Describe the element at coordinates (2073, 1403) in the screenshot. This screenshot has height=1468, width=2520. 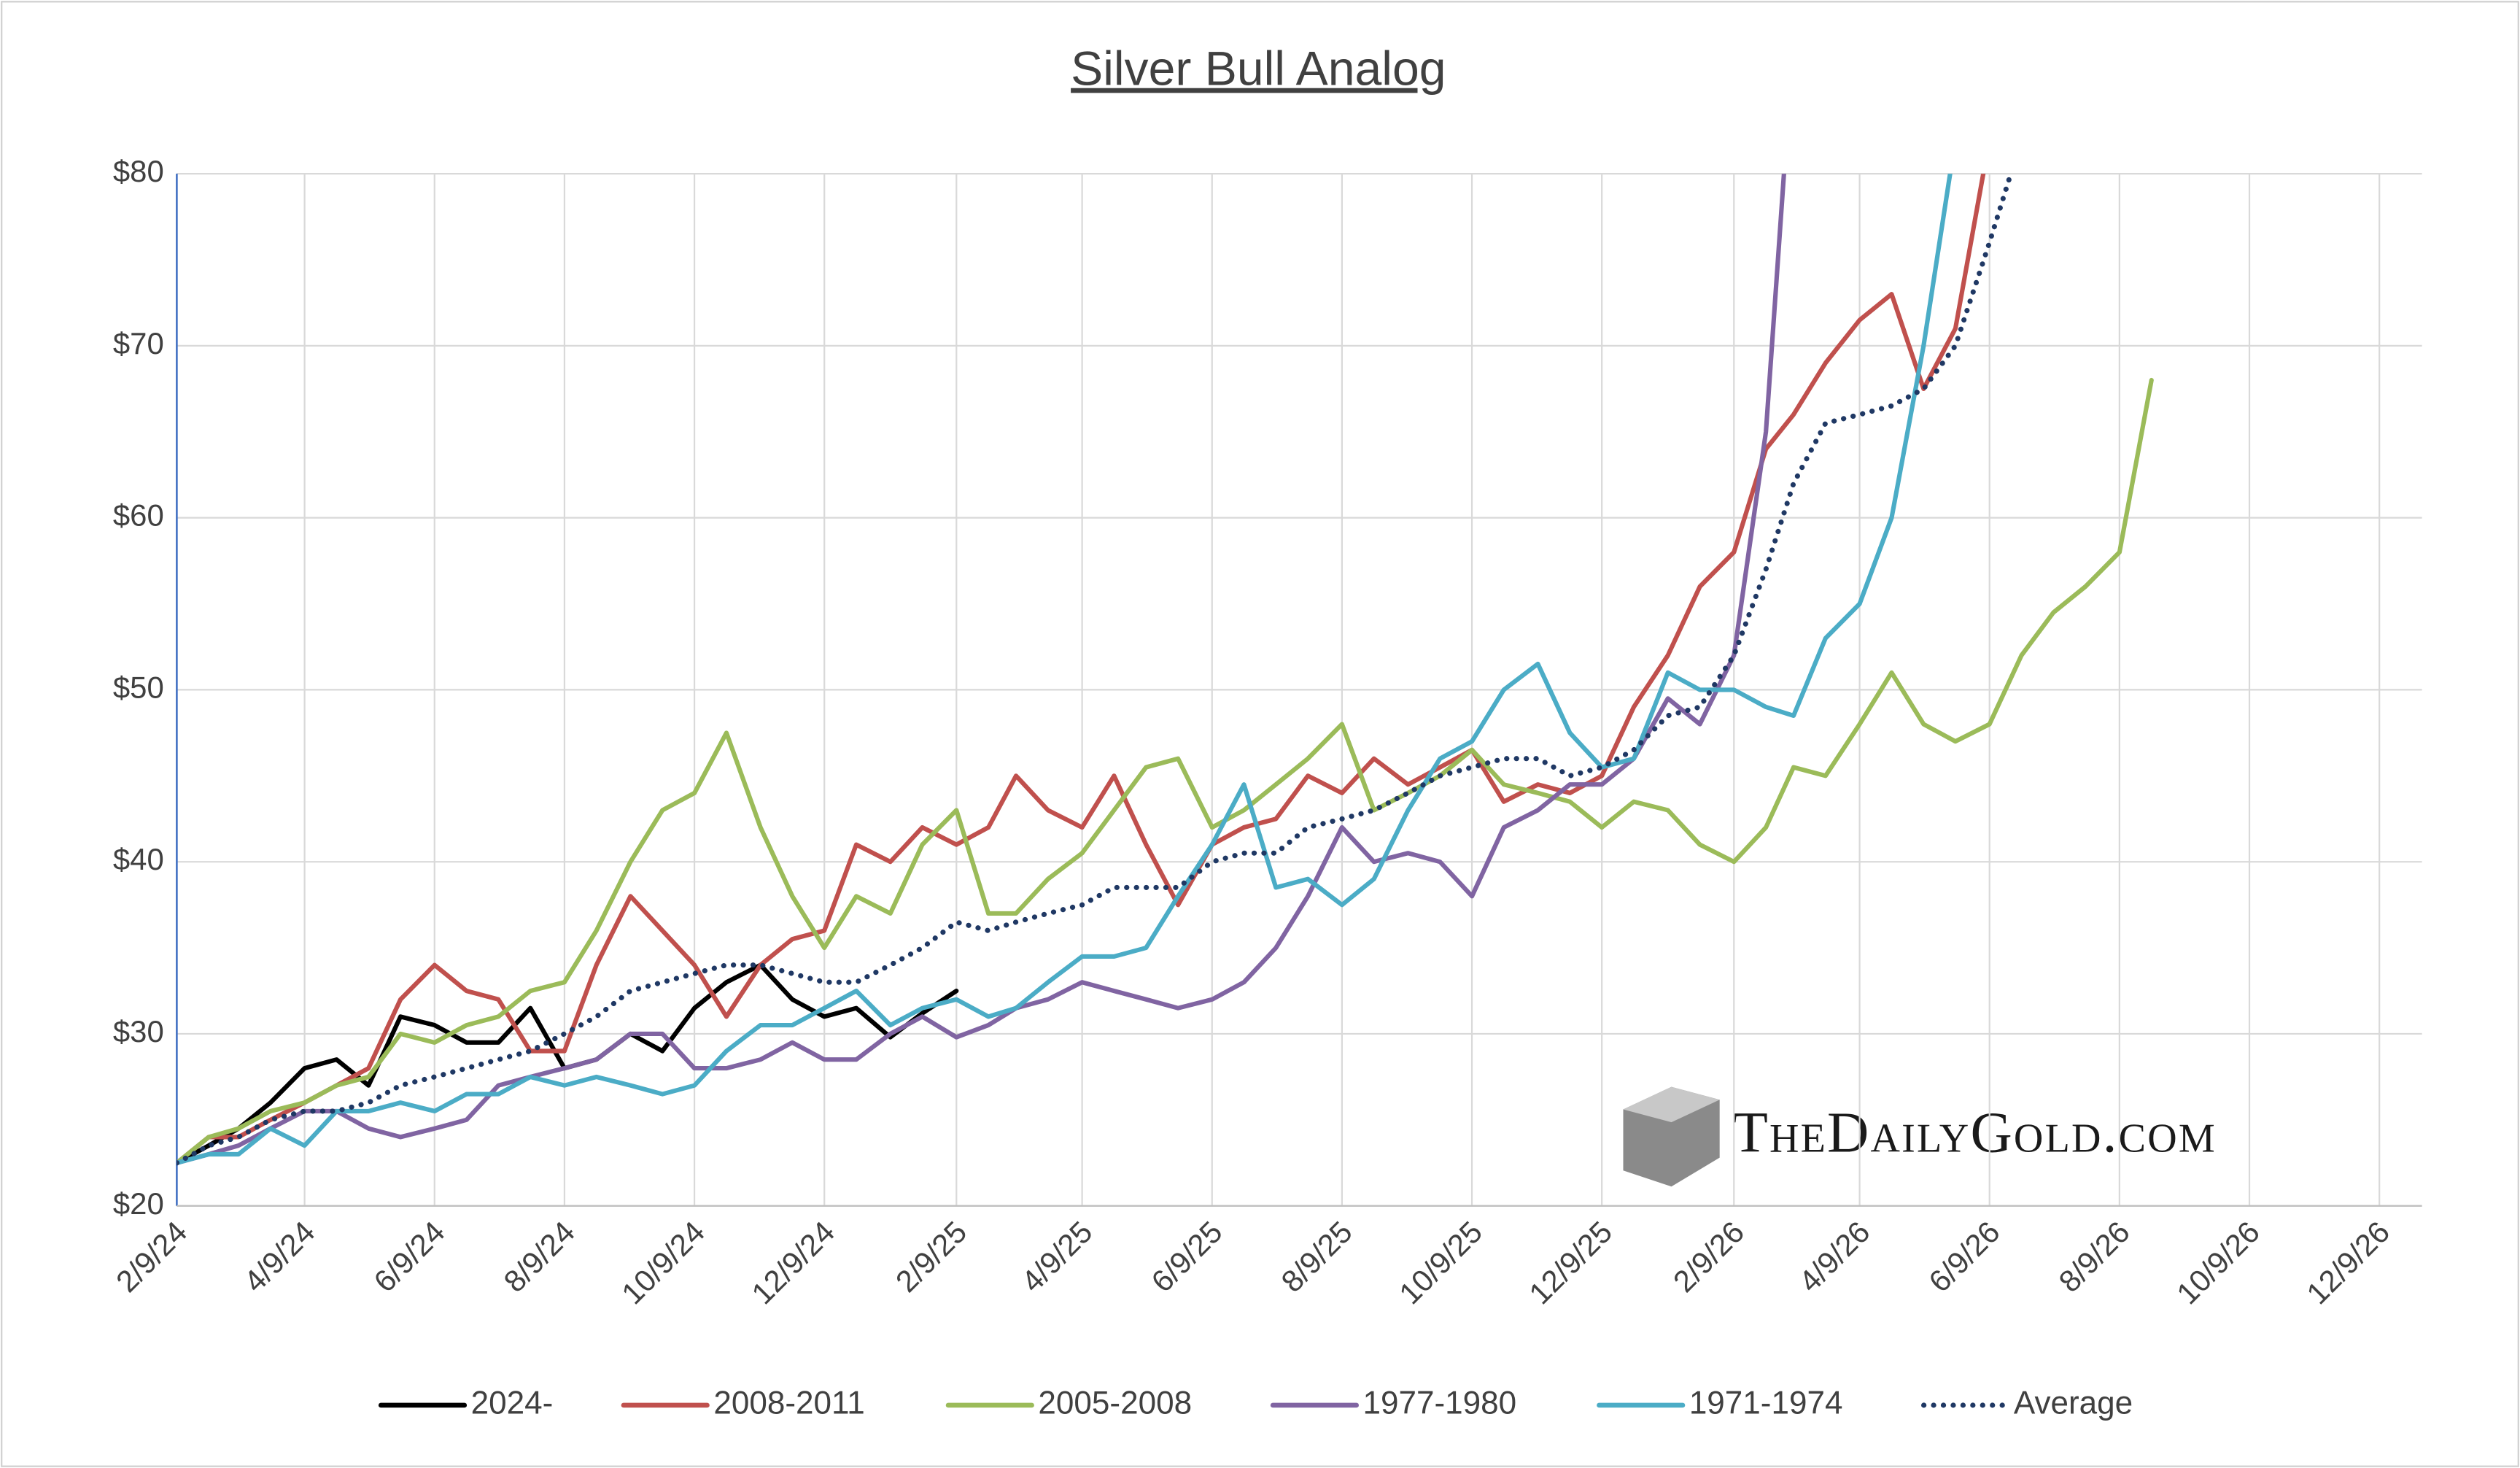
I see `legend-label: Average` at that location.